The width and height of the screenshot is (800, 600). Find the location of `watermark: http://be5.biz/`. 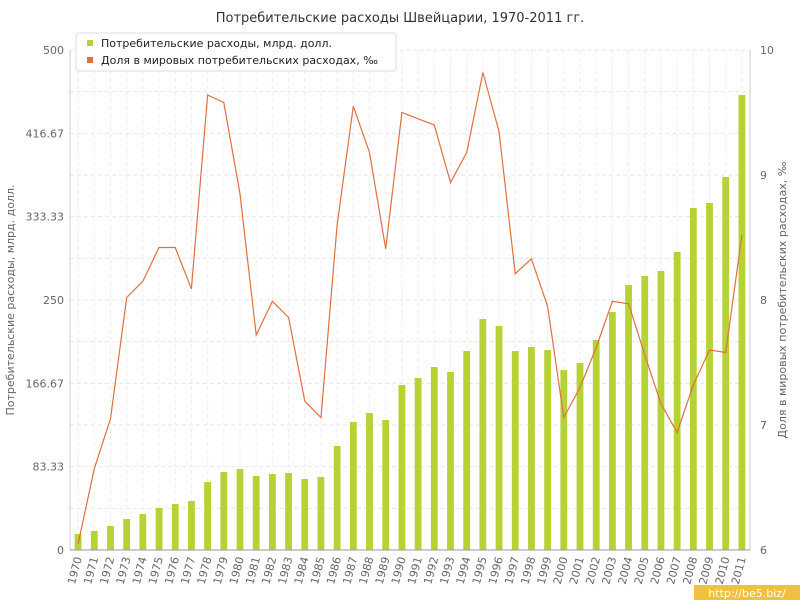

watermark: http://be5.biz/ is located at coordinates (747, 592).